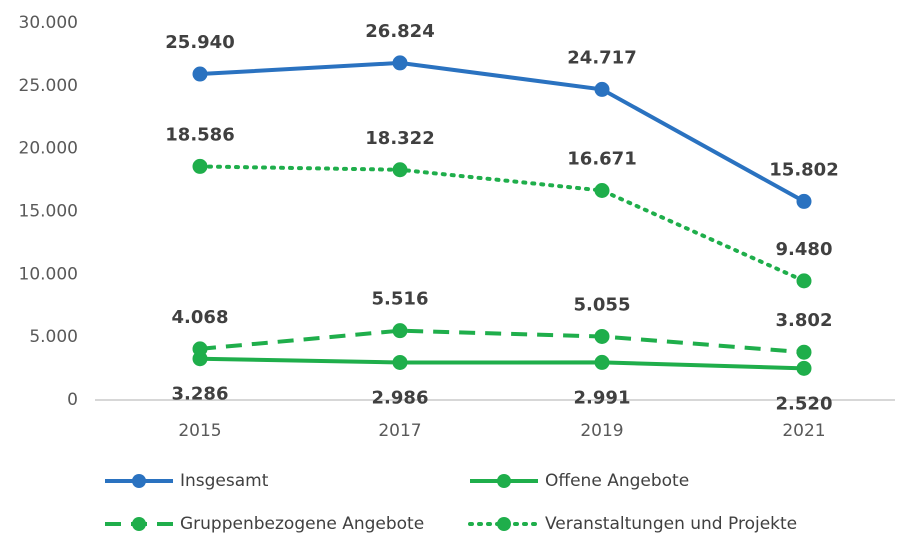 The width and height of the screenshot is (898, 536). What do you see at coordinates (48, 149) in the screenshot?
I see `y-tick-label: 20.000` at bounding box center [48, 149].